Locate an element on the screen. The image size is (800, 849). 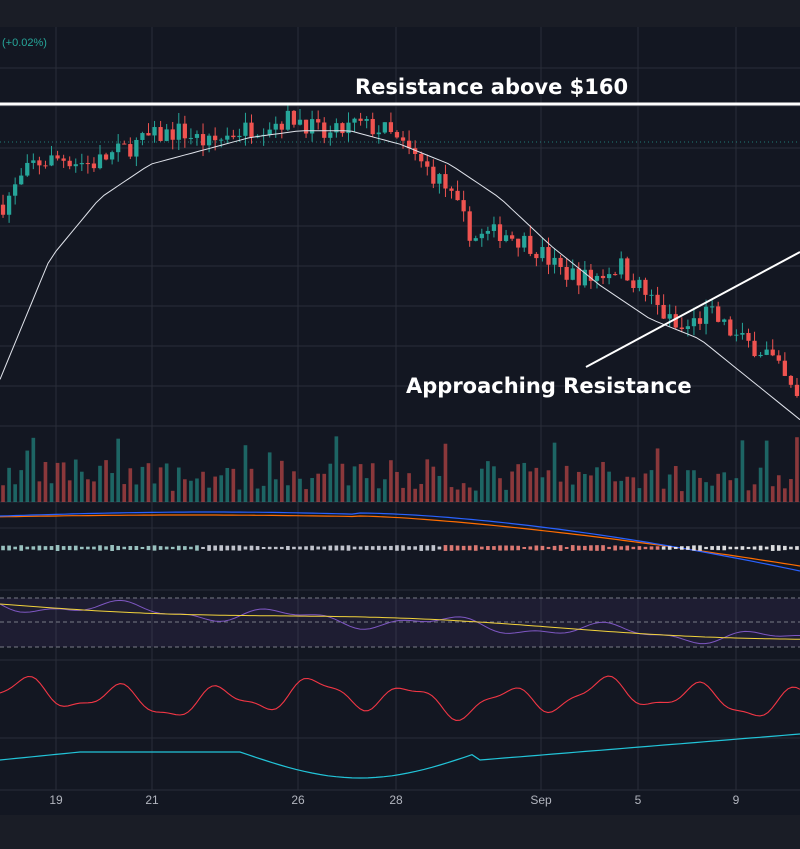
x-tick-label-5: 5 is located at coordinates (638, 800).